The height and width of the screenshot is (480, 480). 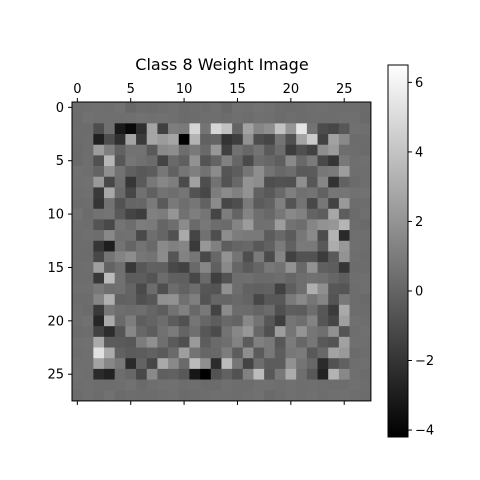 What do you see at coordinates (60, 108) in the screenshot?
I see `y-tick-label: 0` at bounding box center [60, 108].